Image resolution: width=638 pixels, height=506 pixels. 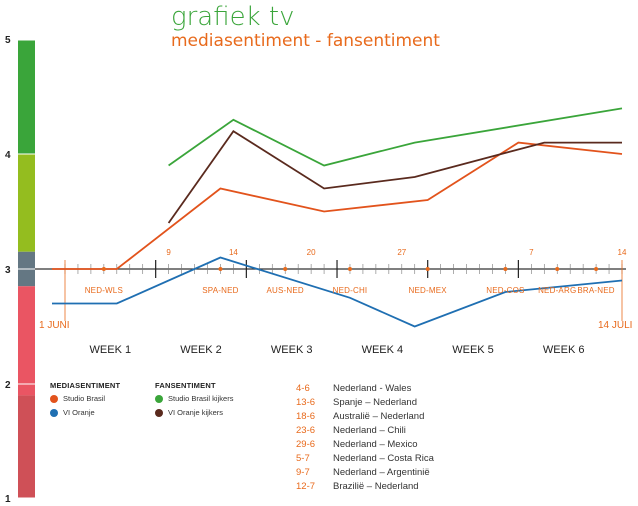 I want to click on match-marker-label: NED-MEX, so click(x=428, y=290).